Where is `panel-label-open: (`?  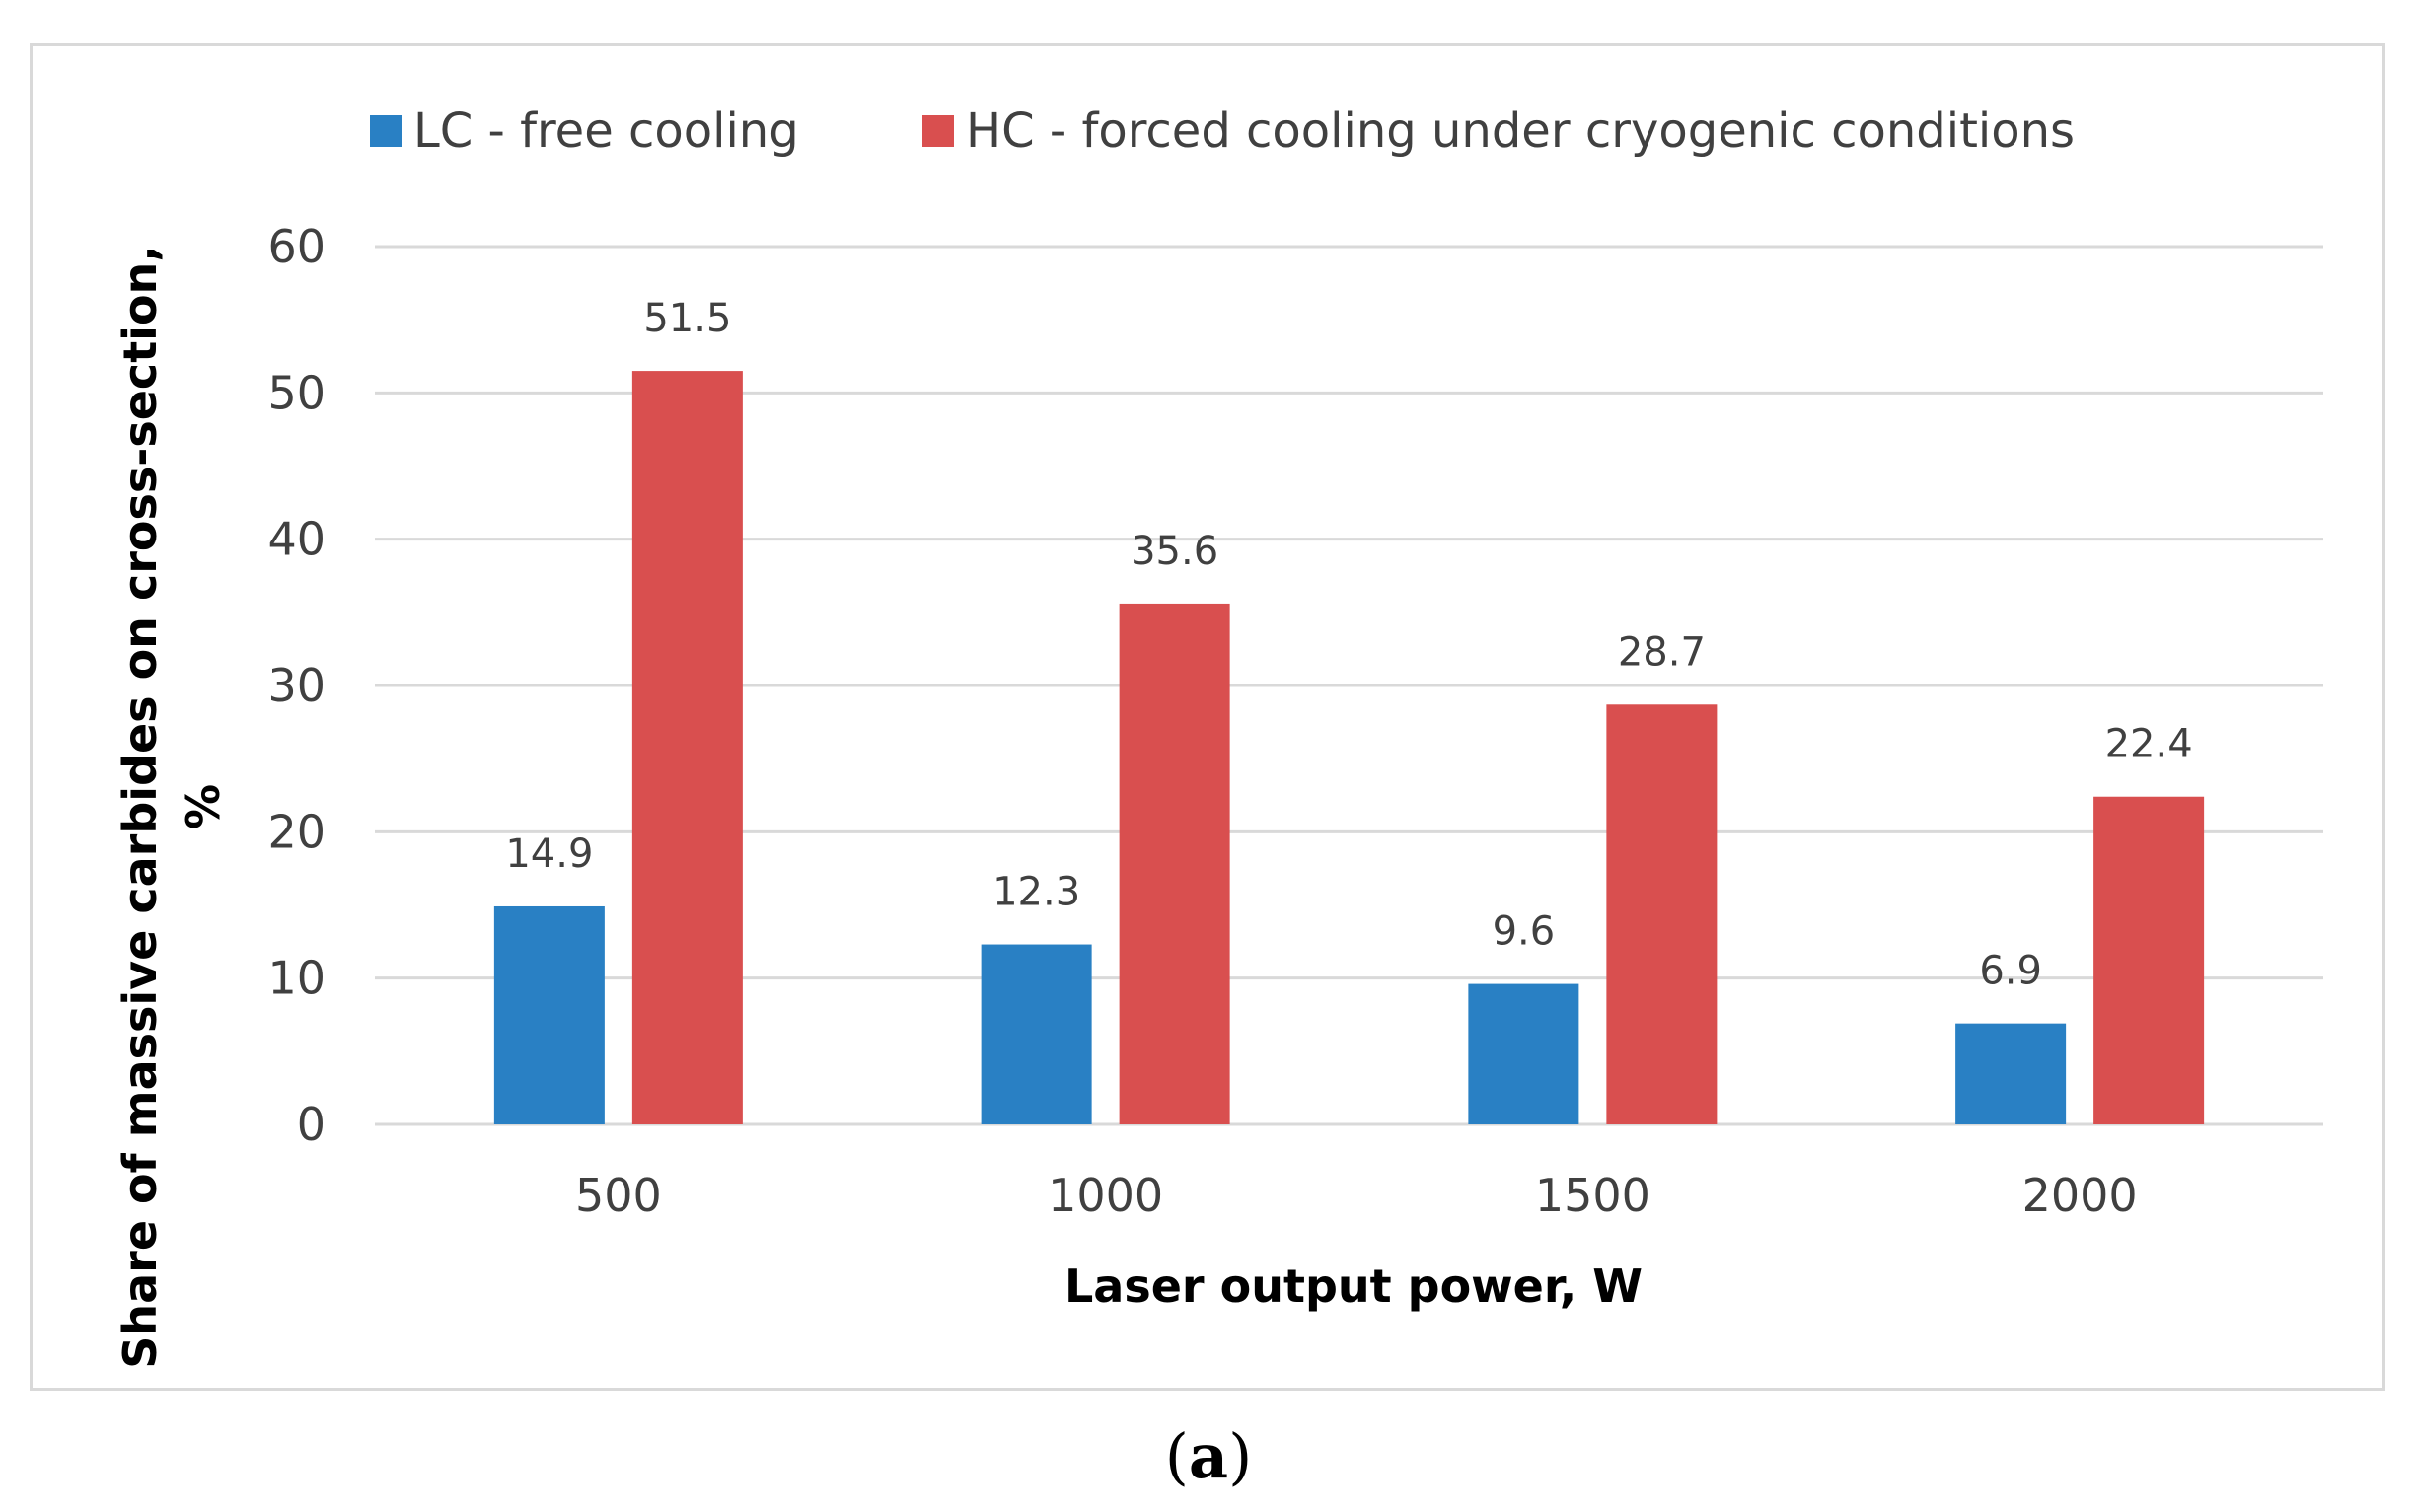
panel-label-open: ( is located at coordinates (1176, 1456).